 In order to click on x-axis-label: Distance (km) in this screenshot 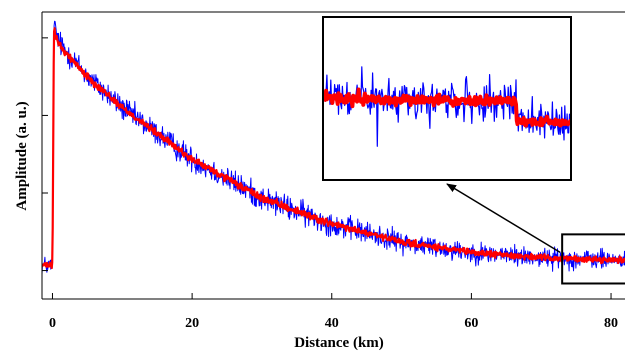, I will do `click(339, 343)`.